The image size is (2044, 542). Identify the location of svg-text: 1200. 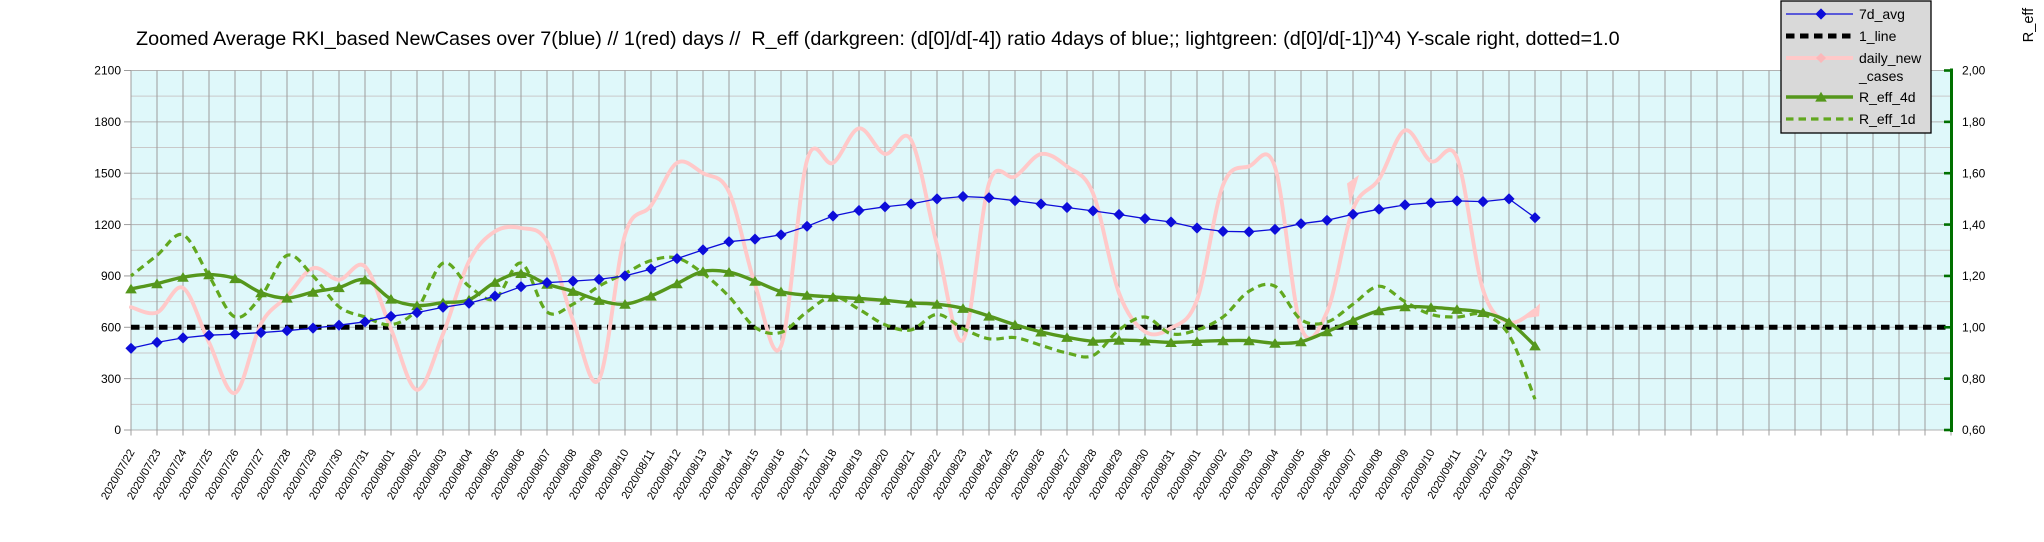
(107, 225).